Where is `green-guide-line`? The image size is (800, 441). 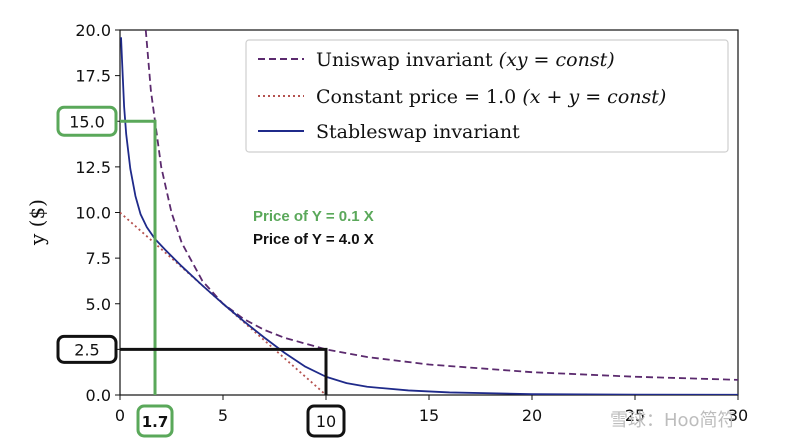
green-guide-line is located at coordinates (138, 257).